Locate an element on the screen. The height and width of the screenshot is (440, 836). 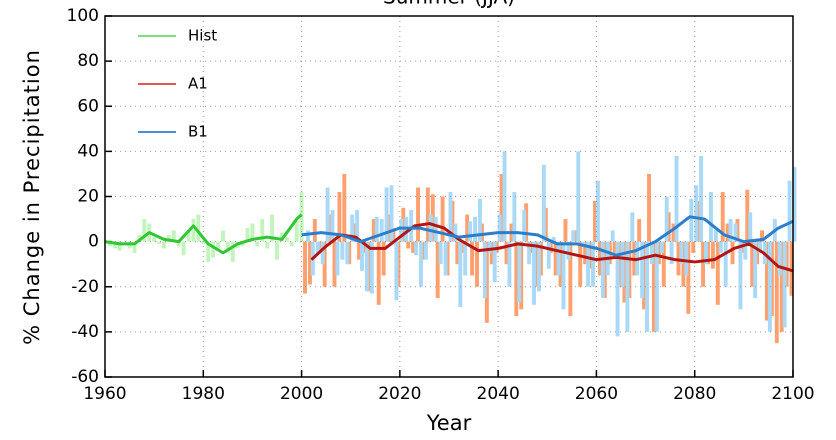
y-tick-label: -20 is located at coordinates (85, 287).